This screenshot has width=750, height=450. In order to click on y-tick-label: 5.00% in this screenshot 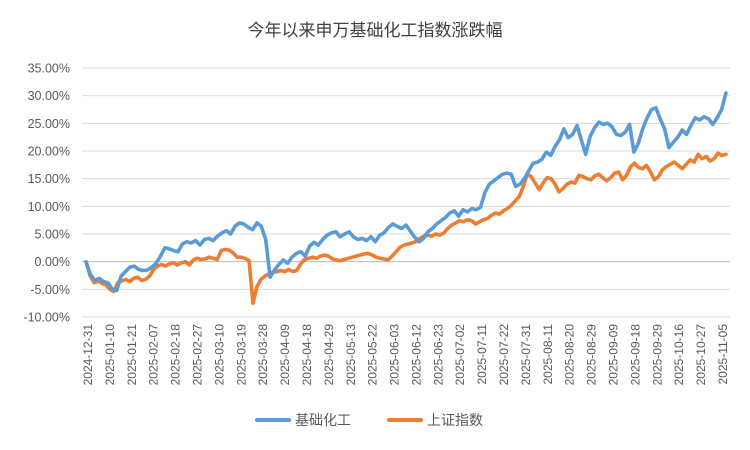, I will do `click(52, 235)`.